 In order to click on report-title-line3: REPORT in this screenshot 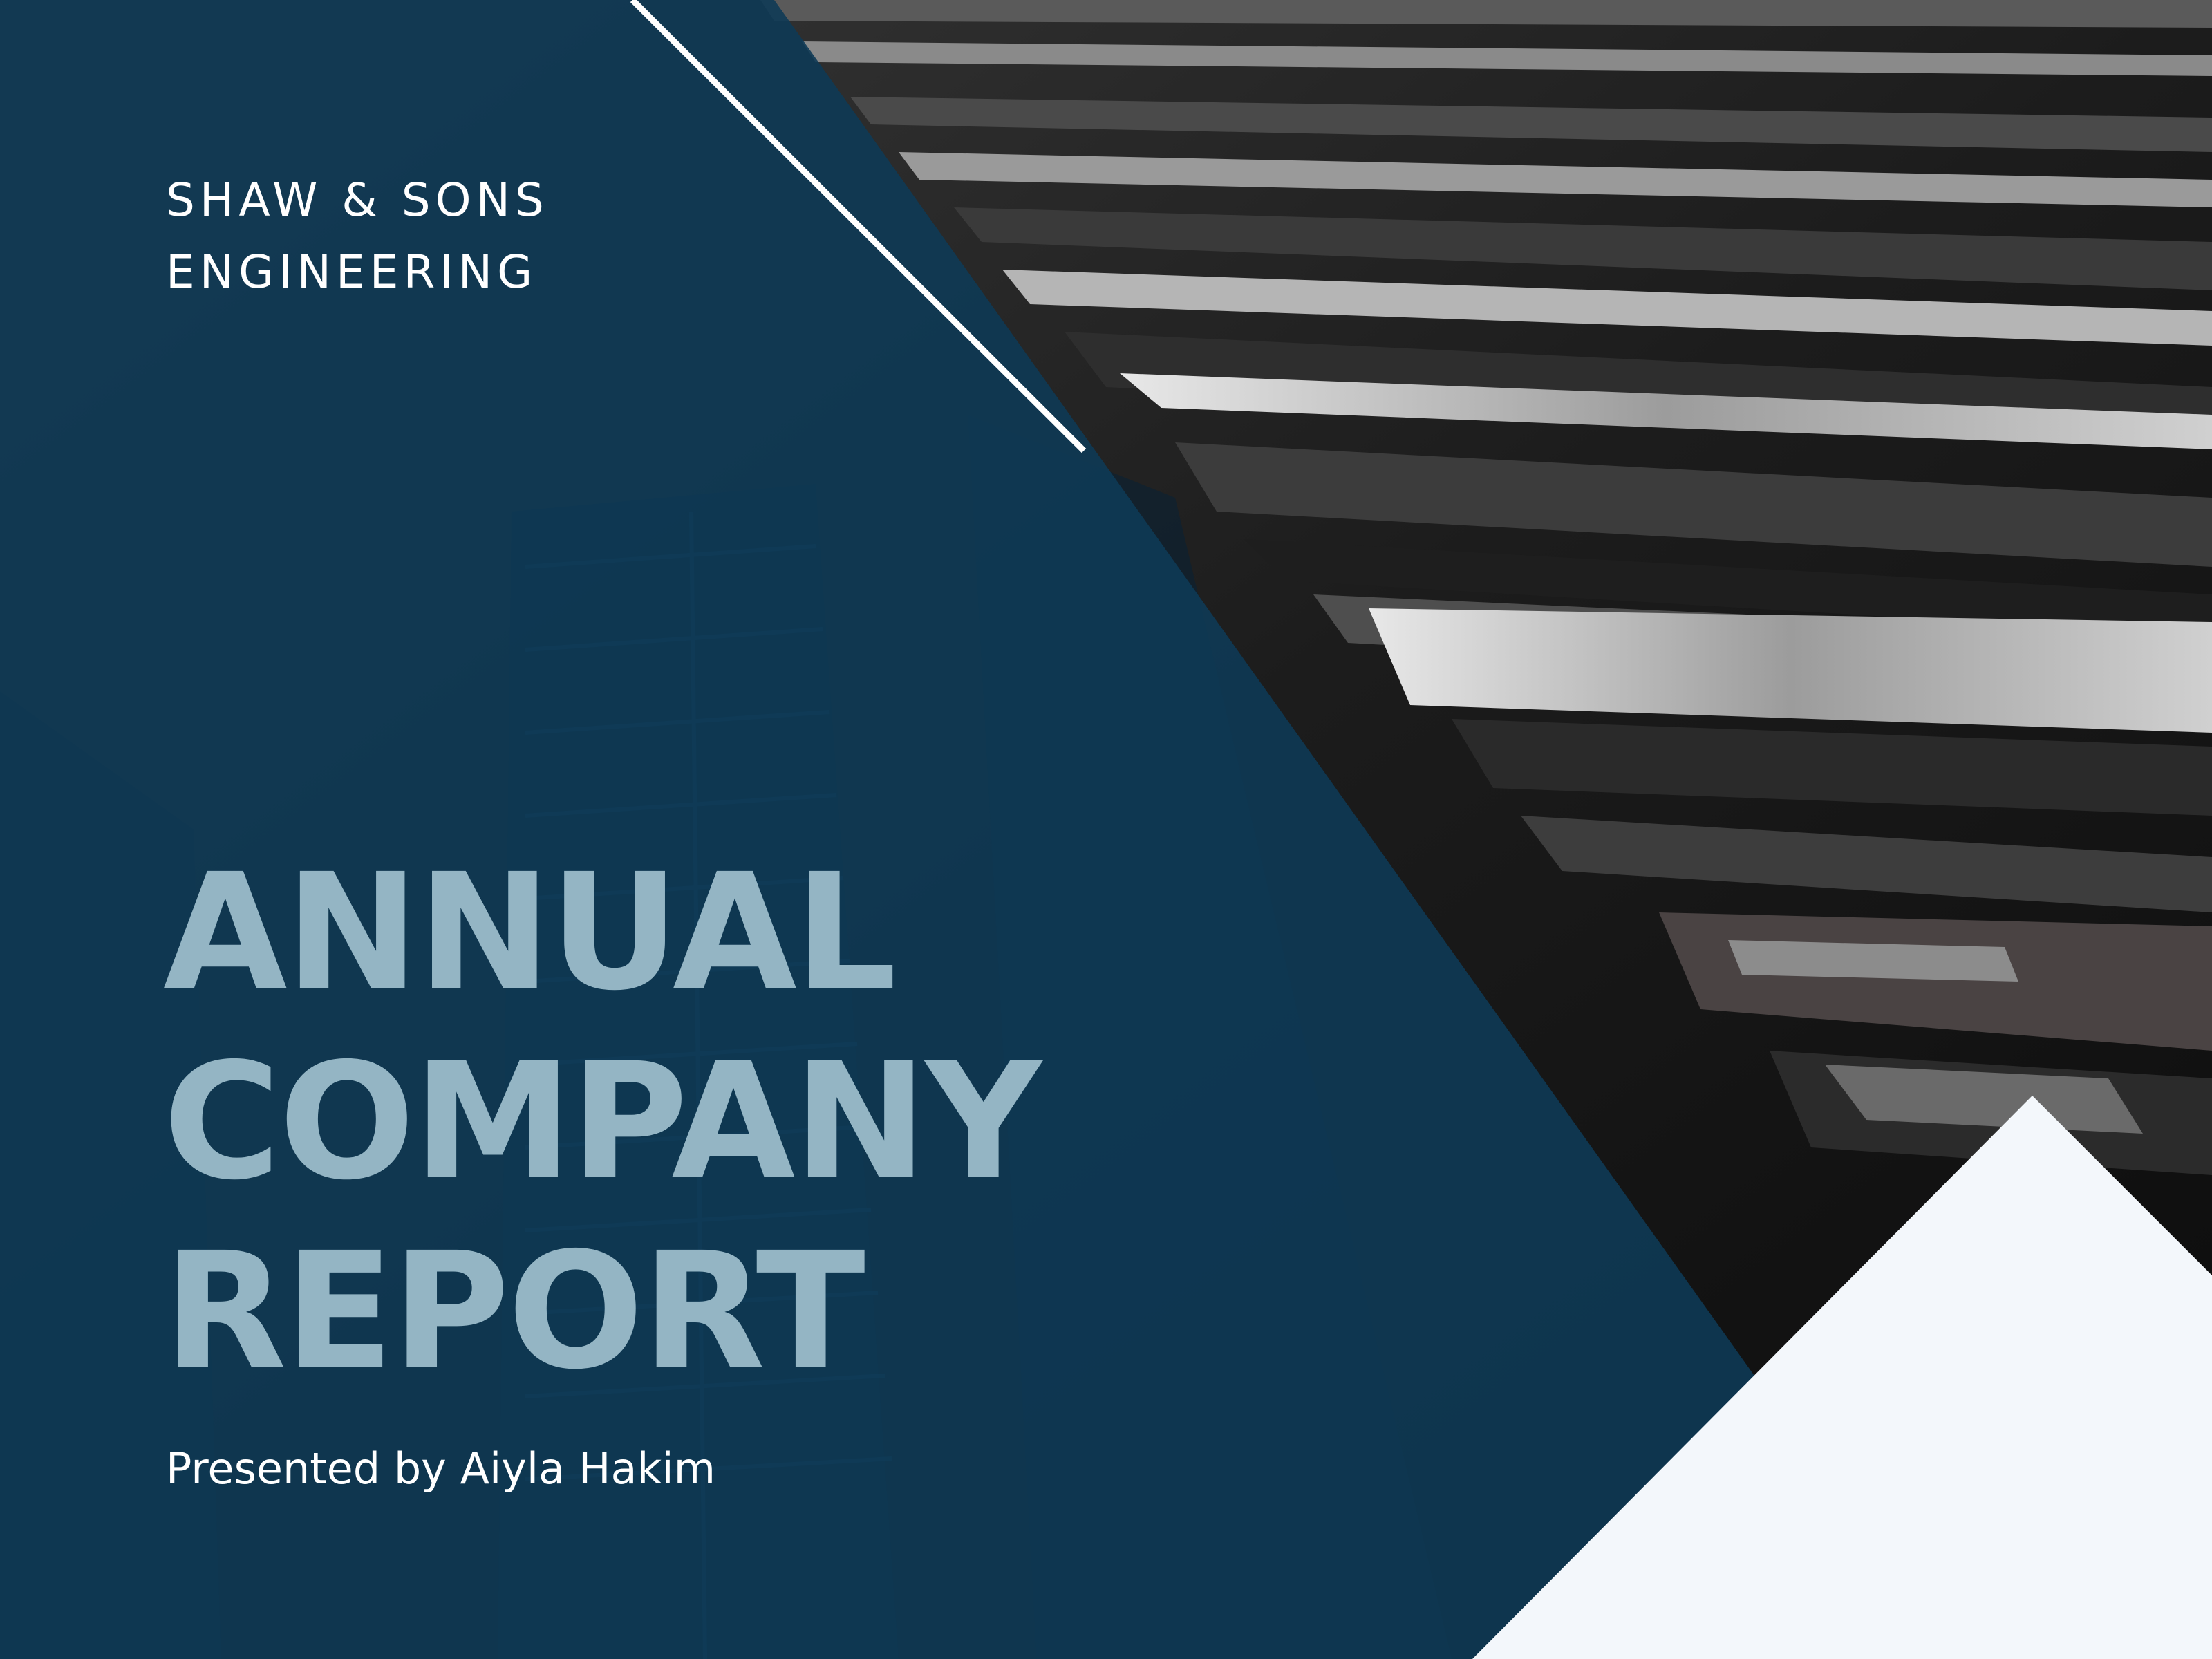, I will do `click(514, 1311)`.